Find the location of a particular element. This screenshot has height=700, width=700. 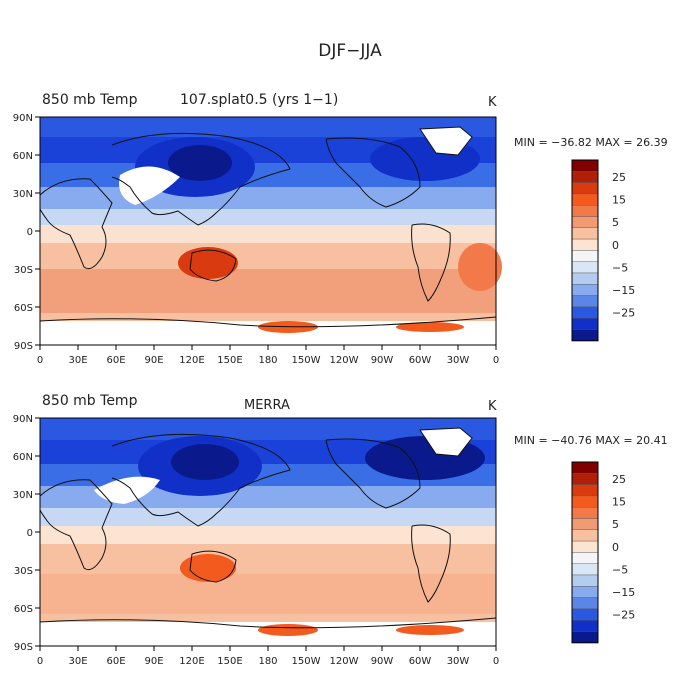

lon-tick-label: 120E is located at coordinates (191, 360).